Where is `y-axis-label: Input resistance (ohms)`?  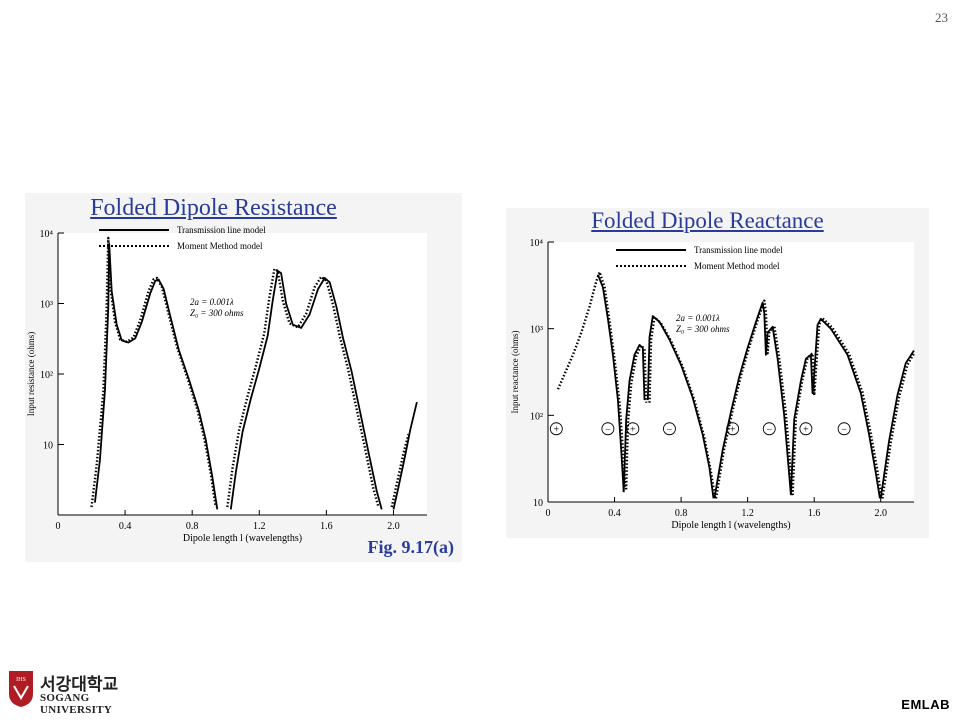
y-axis-label: Input resistance (ohms) is located at coordinates (31, 374).